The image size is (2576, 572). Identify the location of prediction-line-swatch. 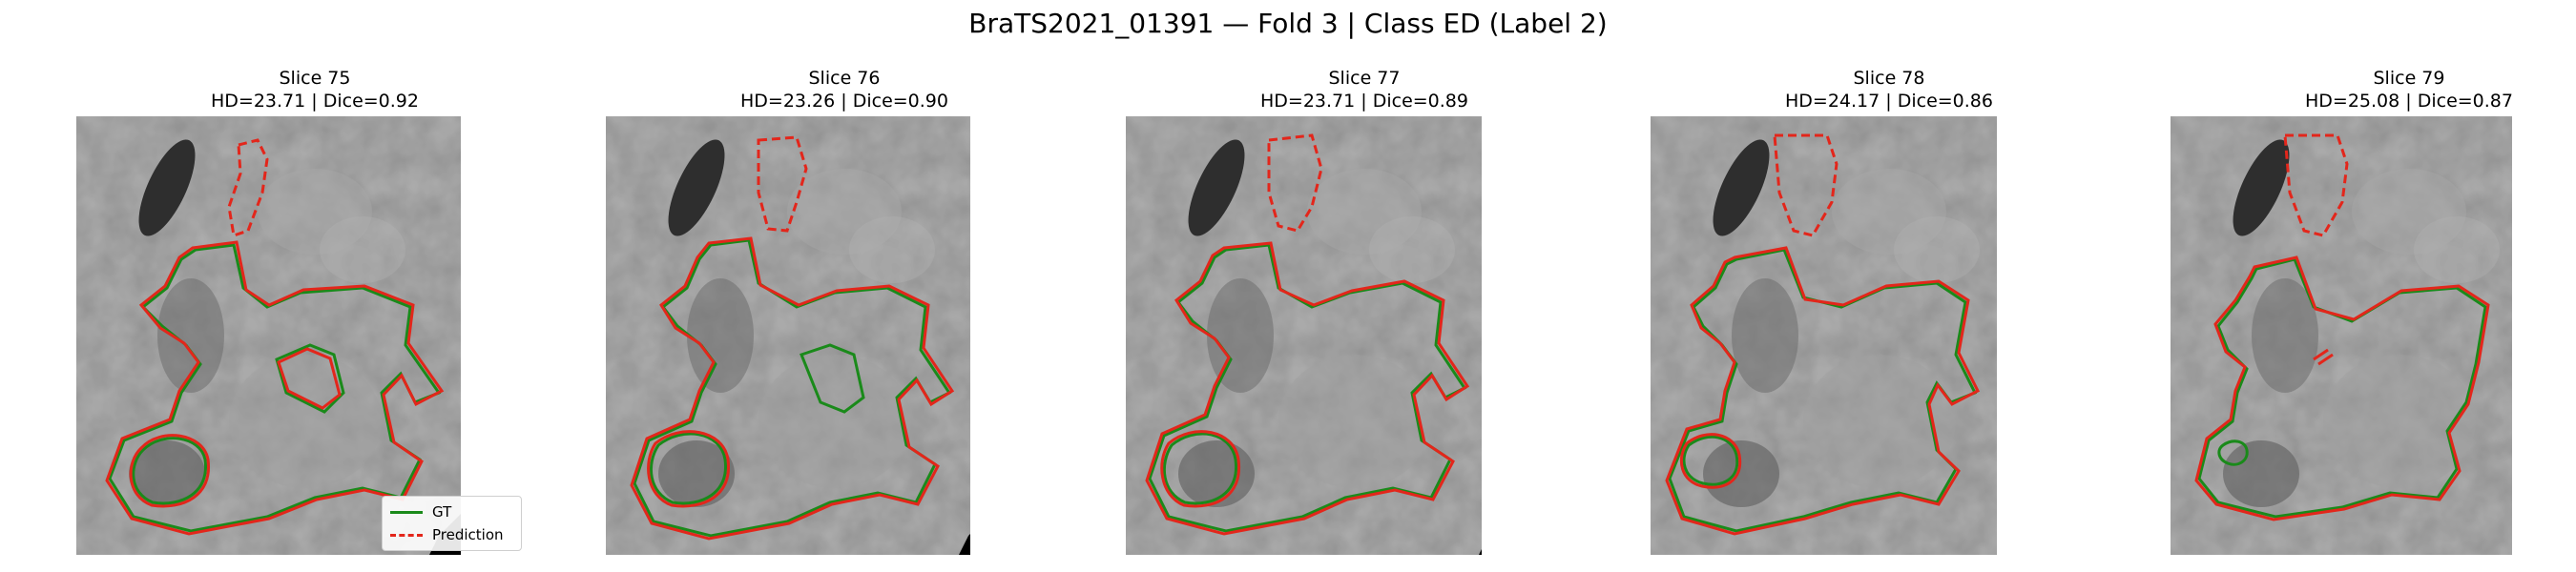
(406, 535).